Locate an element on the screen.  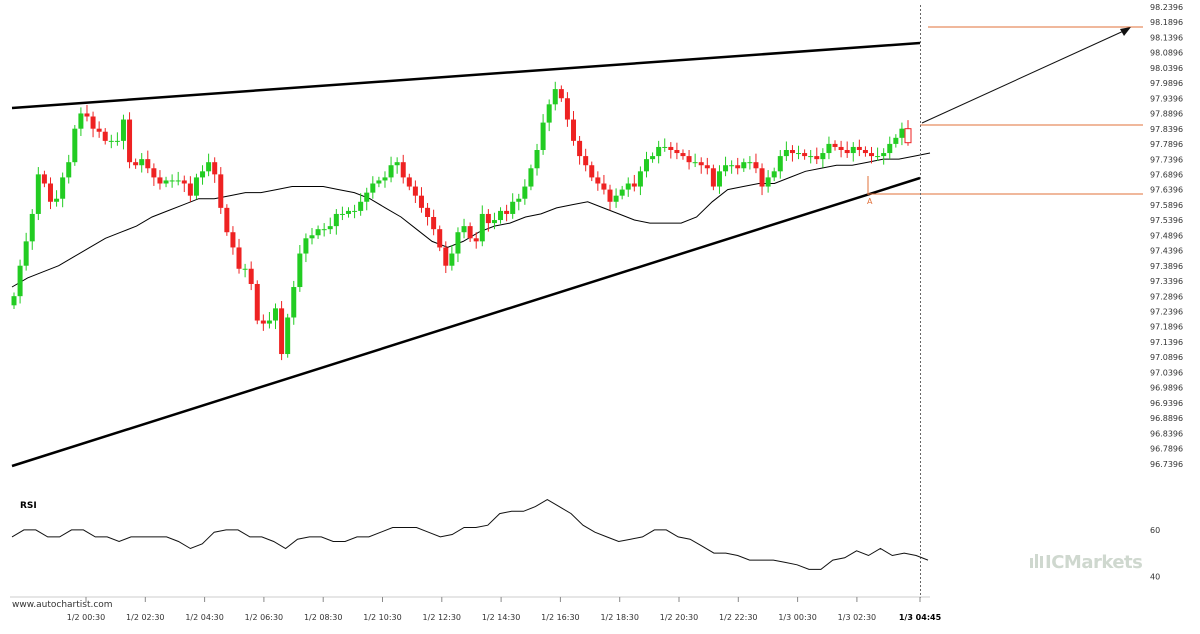
icmarkets-logo: ICMarkets is located at coordinates (1086, 562).